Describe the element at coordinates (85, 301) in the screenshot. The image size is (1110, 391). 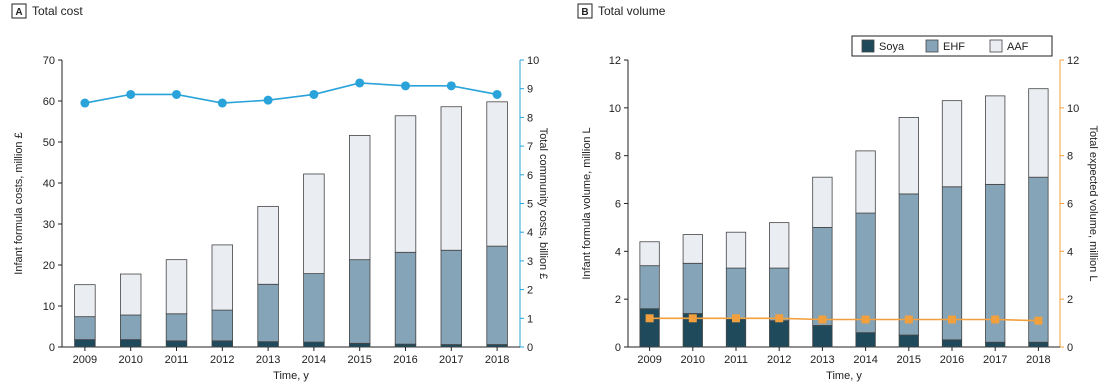
I see `panel-a-bar-aaf-2009` at that location.